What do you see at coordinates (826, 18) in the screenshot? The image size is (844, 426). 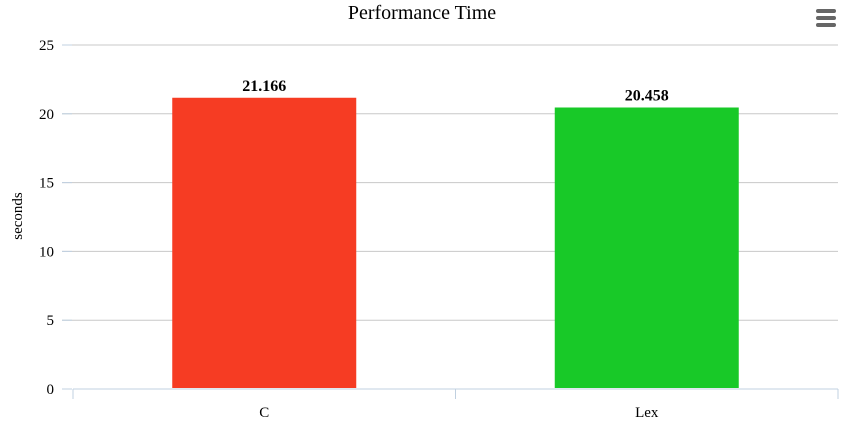 I see `hamburger-menu-icon` at bounding box center [826, 18].